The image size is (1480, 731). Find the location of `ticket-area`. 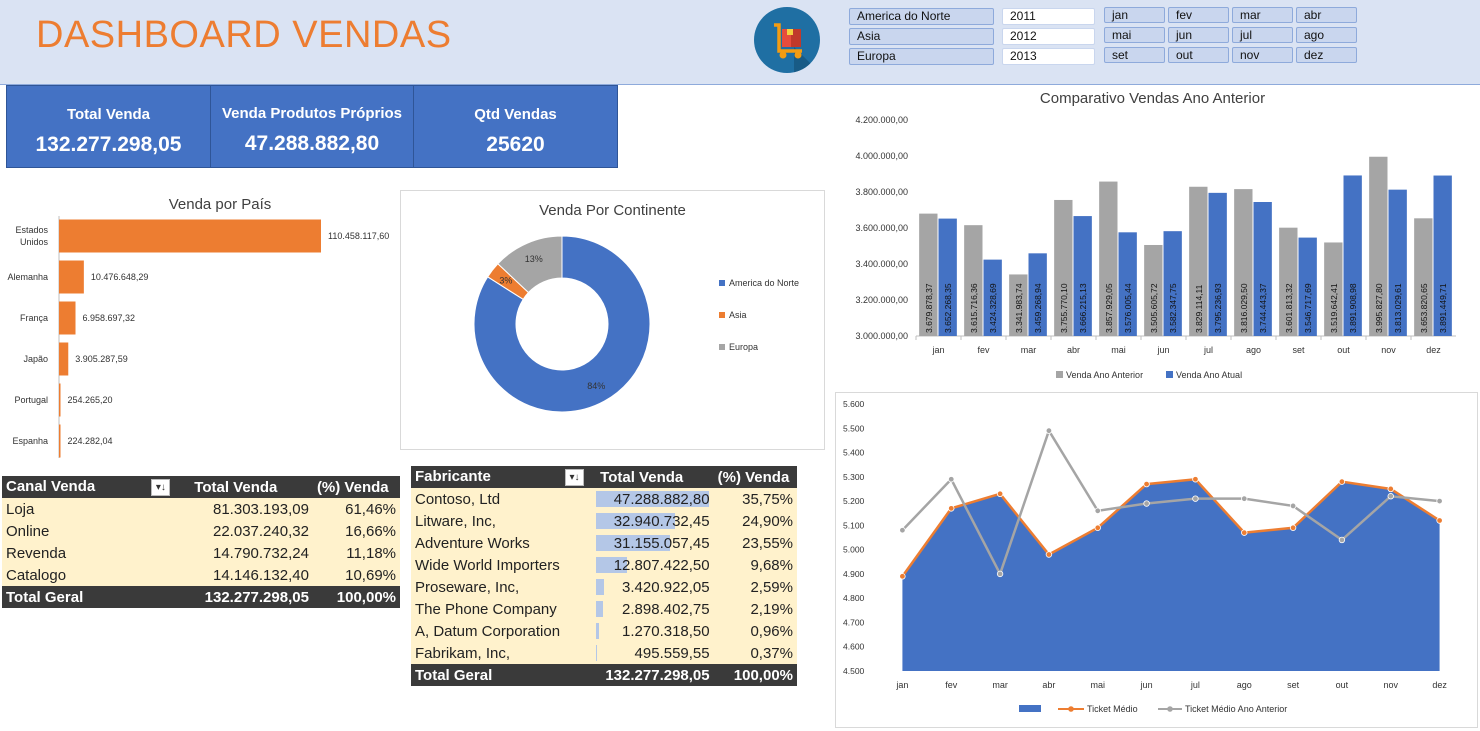

ticket-area is located at coordinates (1171, 575).